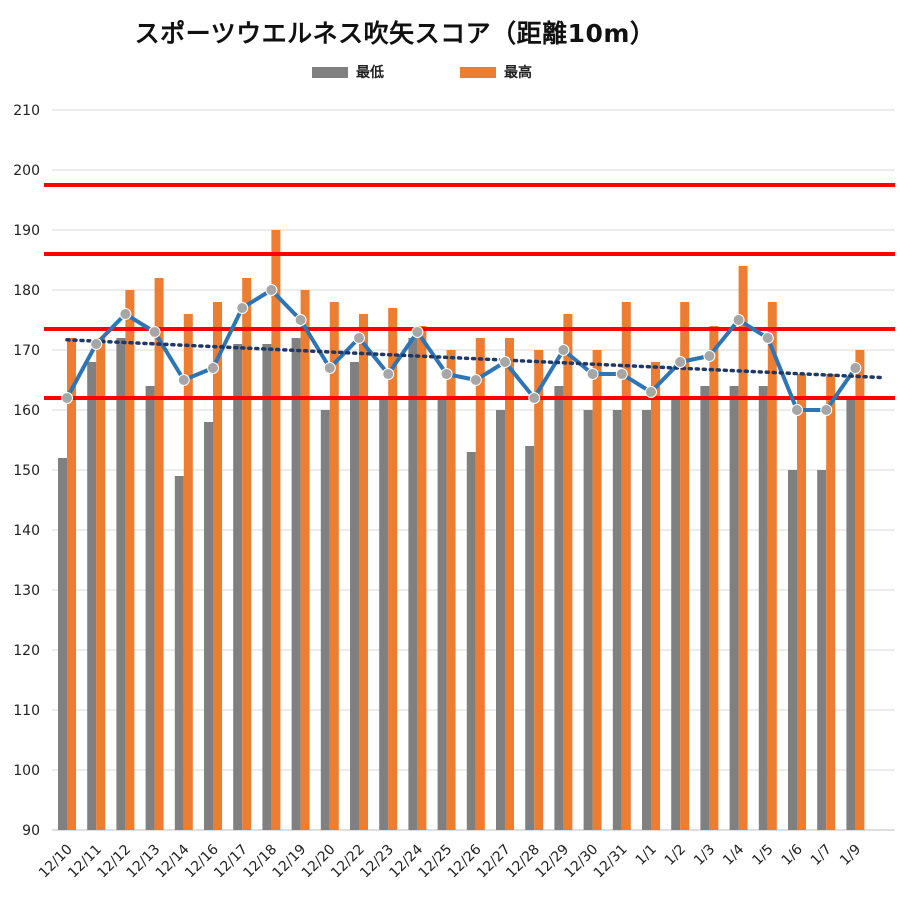 This screenshot has width=900, height=900. What do you see at coordinates (850, 855) in the screenshot?
I see `x-tick-label: 1/9` at bounding box center [850, 855].